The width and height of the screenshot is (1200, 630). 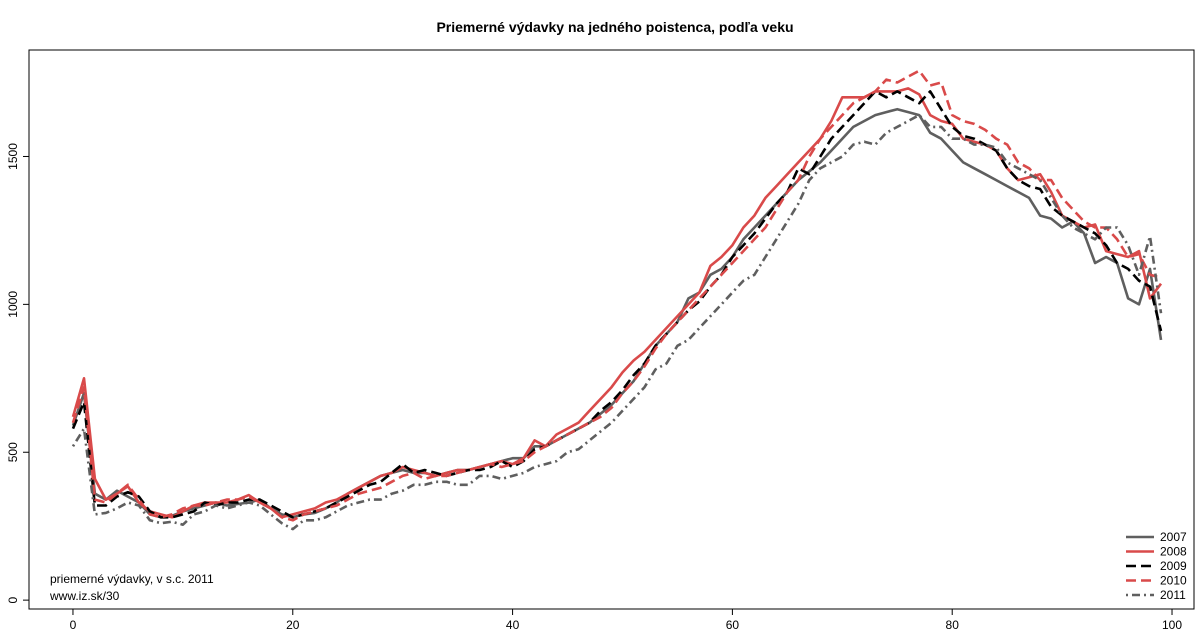 What do you see at coordinates (13, 599) in the screenshot?
I see `y-tick-label: 0` at bounding box center [13, 599].